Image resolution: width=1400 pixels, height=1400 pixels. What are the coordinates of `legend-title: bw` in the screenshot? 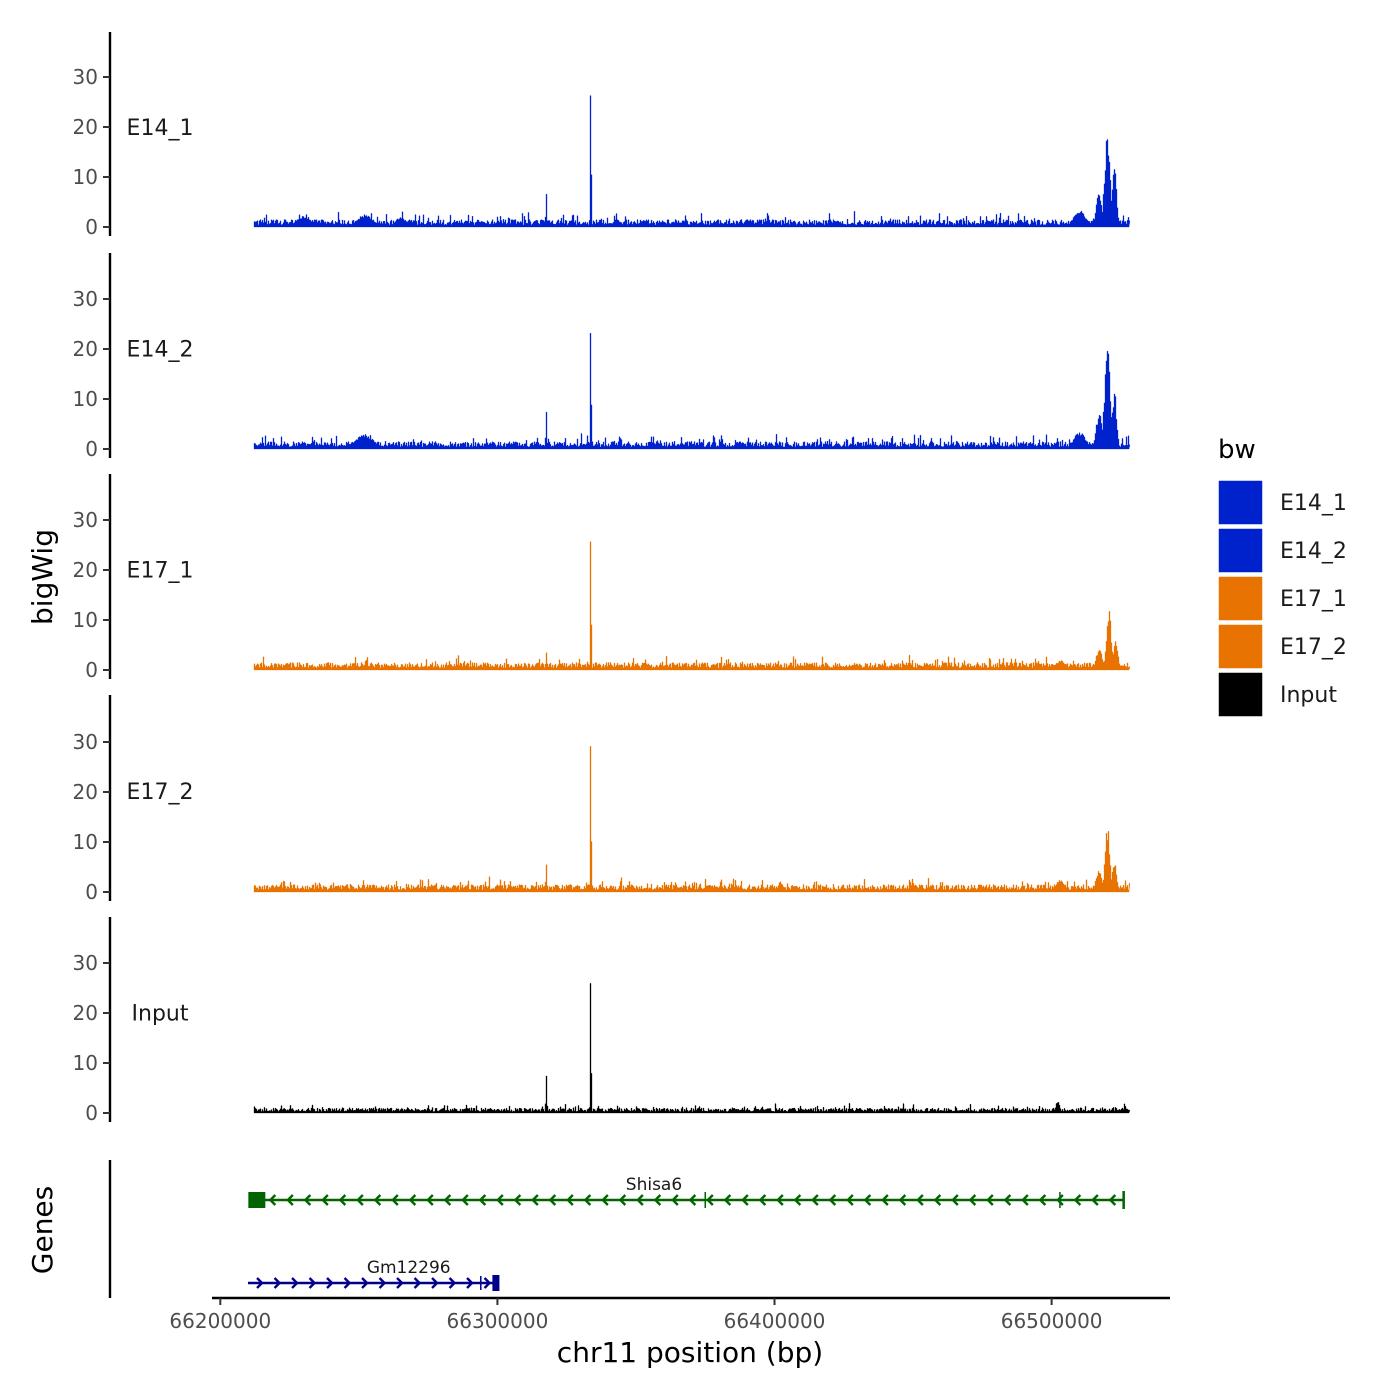 It's located at (1237, 450).